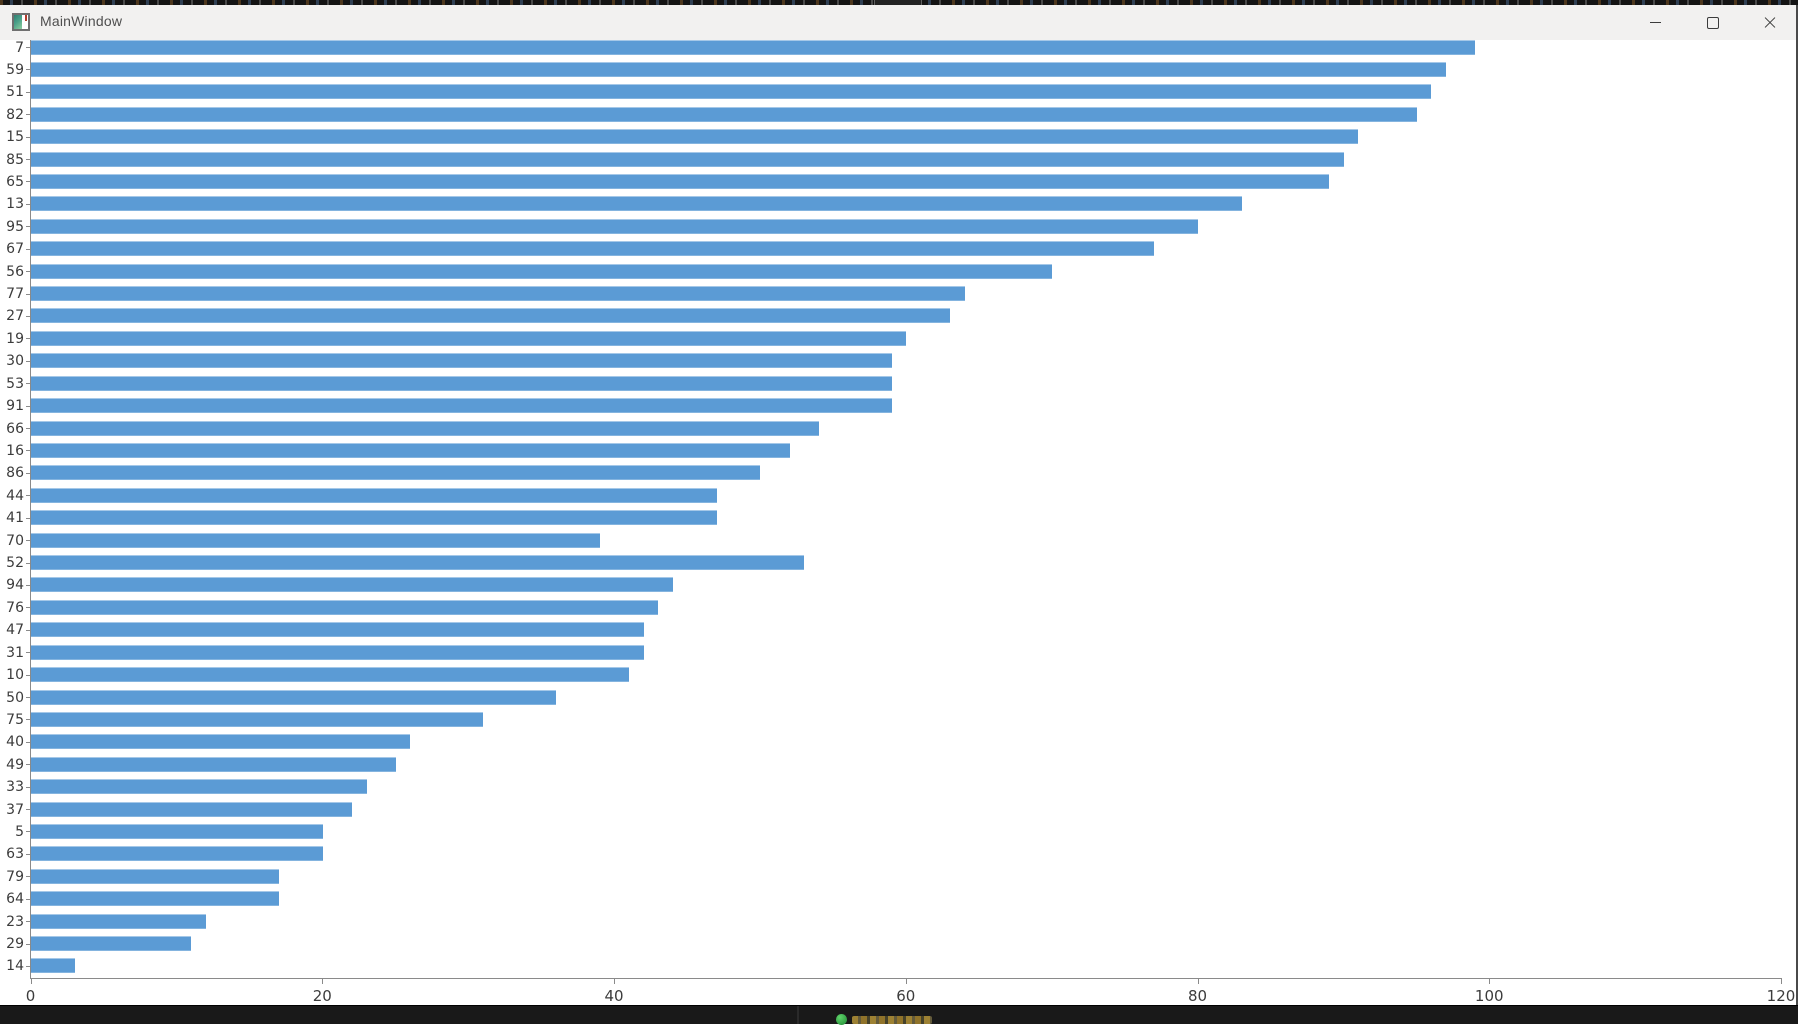  I want to click on window-titlebar: MainWindow, so click(899, 23).